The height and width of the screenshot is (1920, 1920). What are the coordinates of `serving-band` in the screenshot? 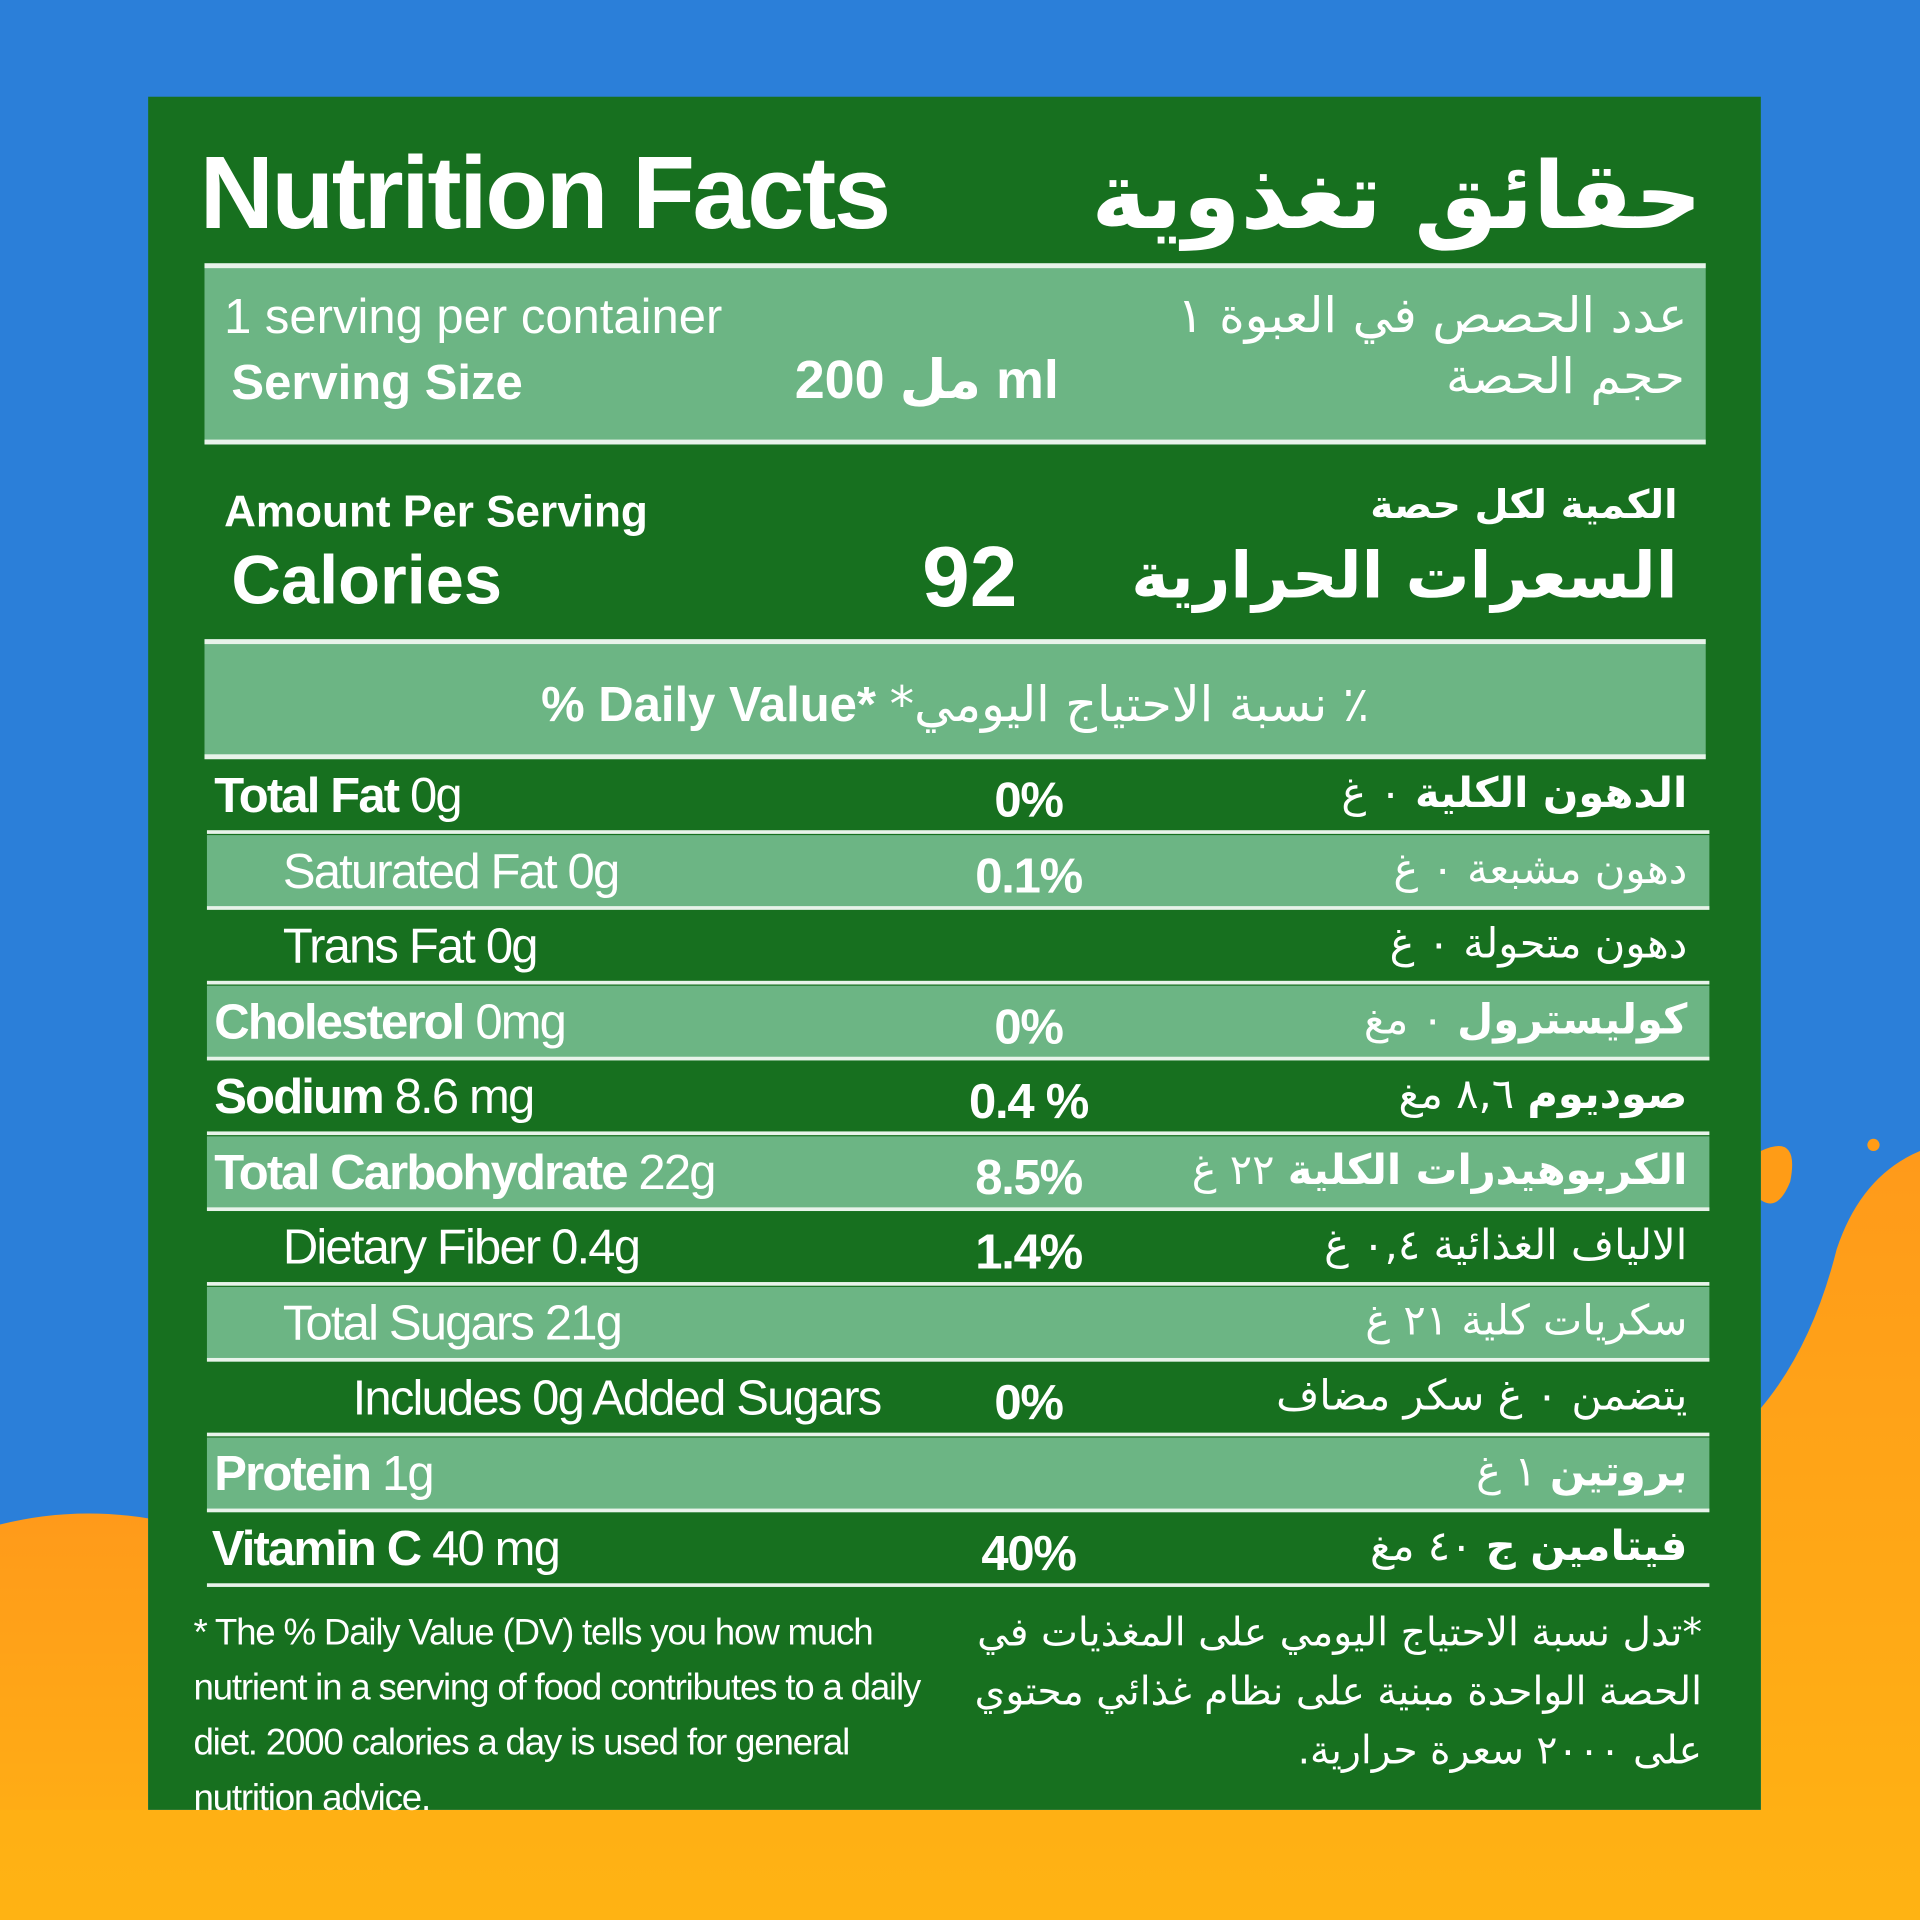 It's located at (955, 354).